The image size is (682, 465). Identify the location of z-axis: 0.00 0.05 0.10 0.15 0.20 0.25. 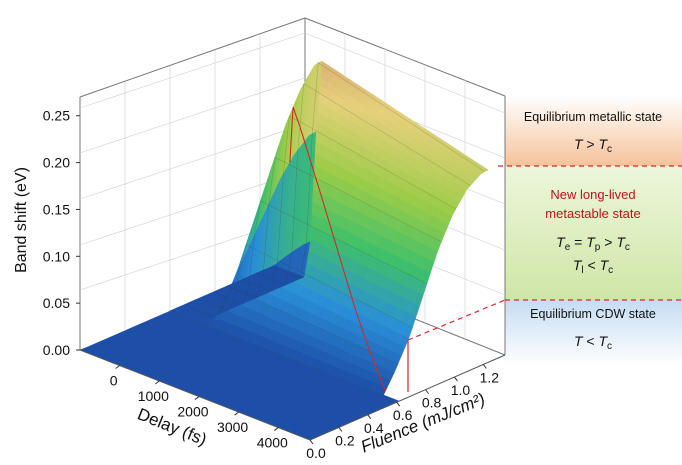
(61, 233).